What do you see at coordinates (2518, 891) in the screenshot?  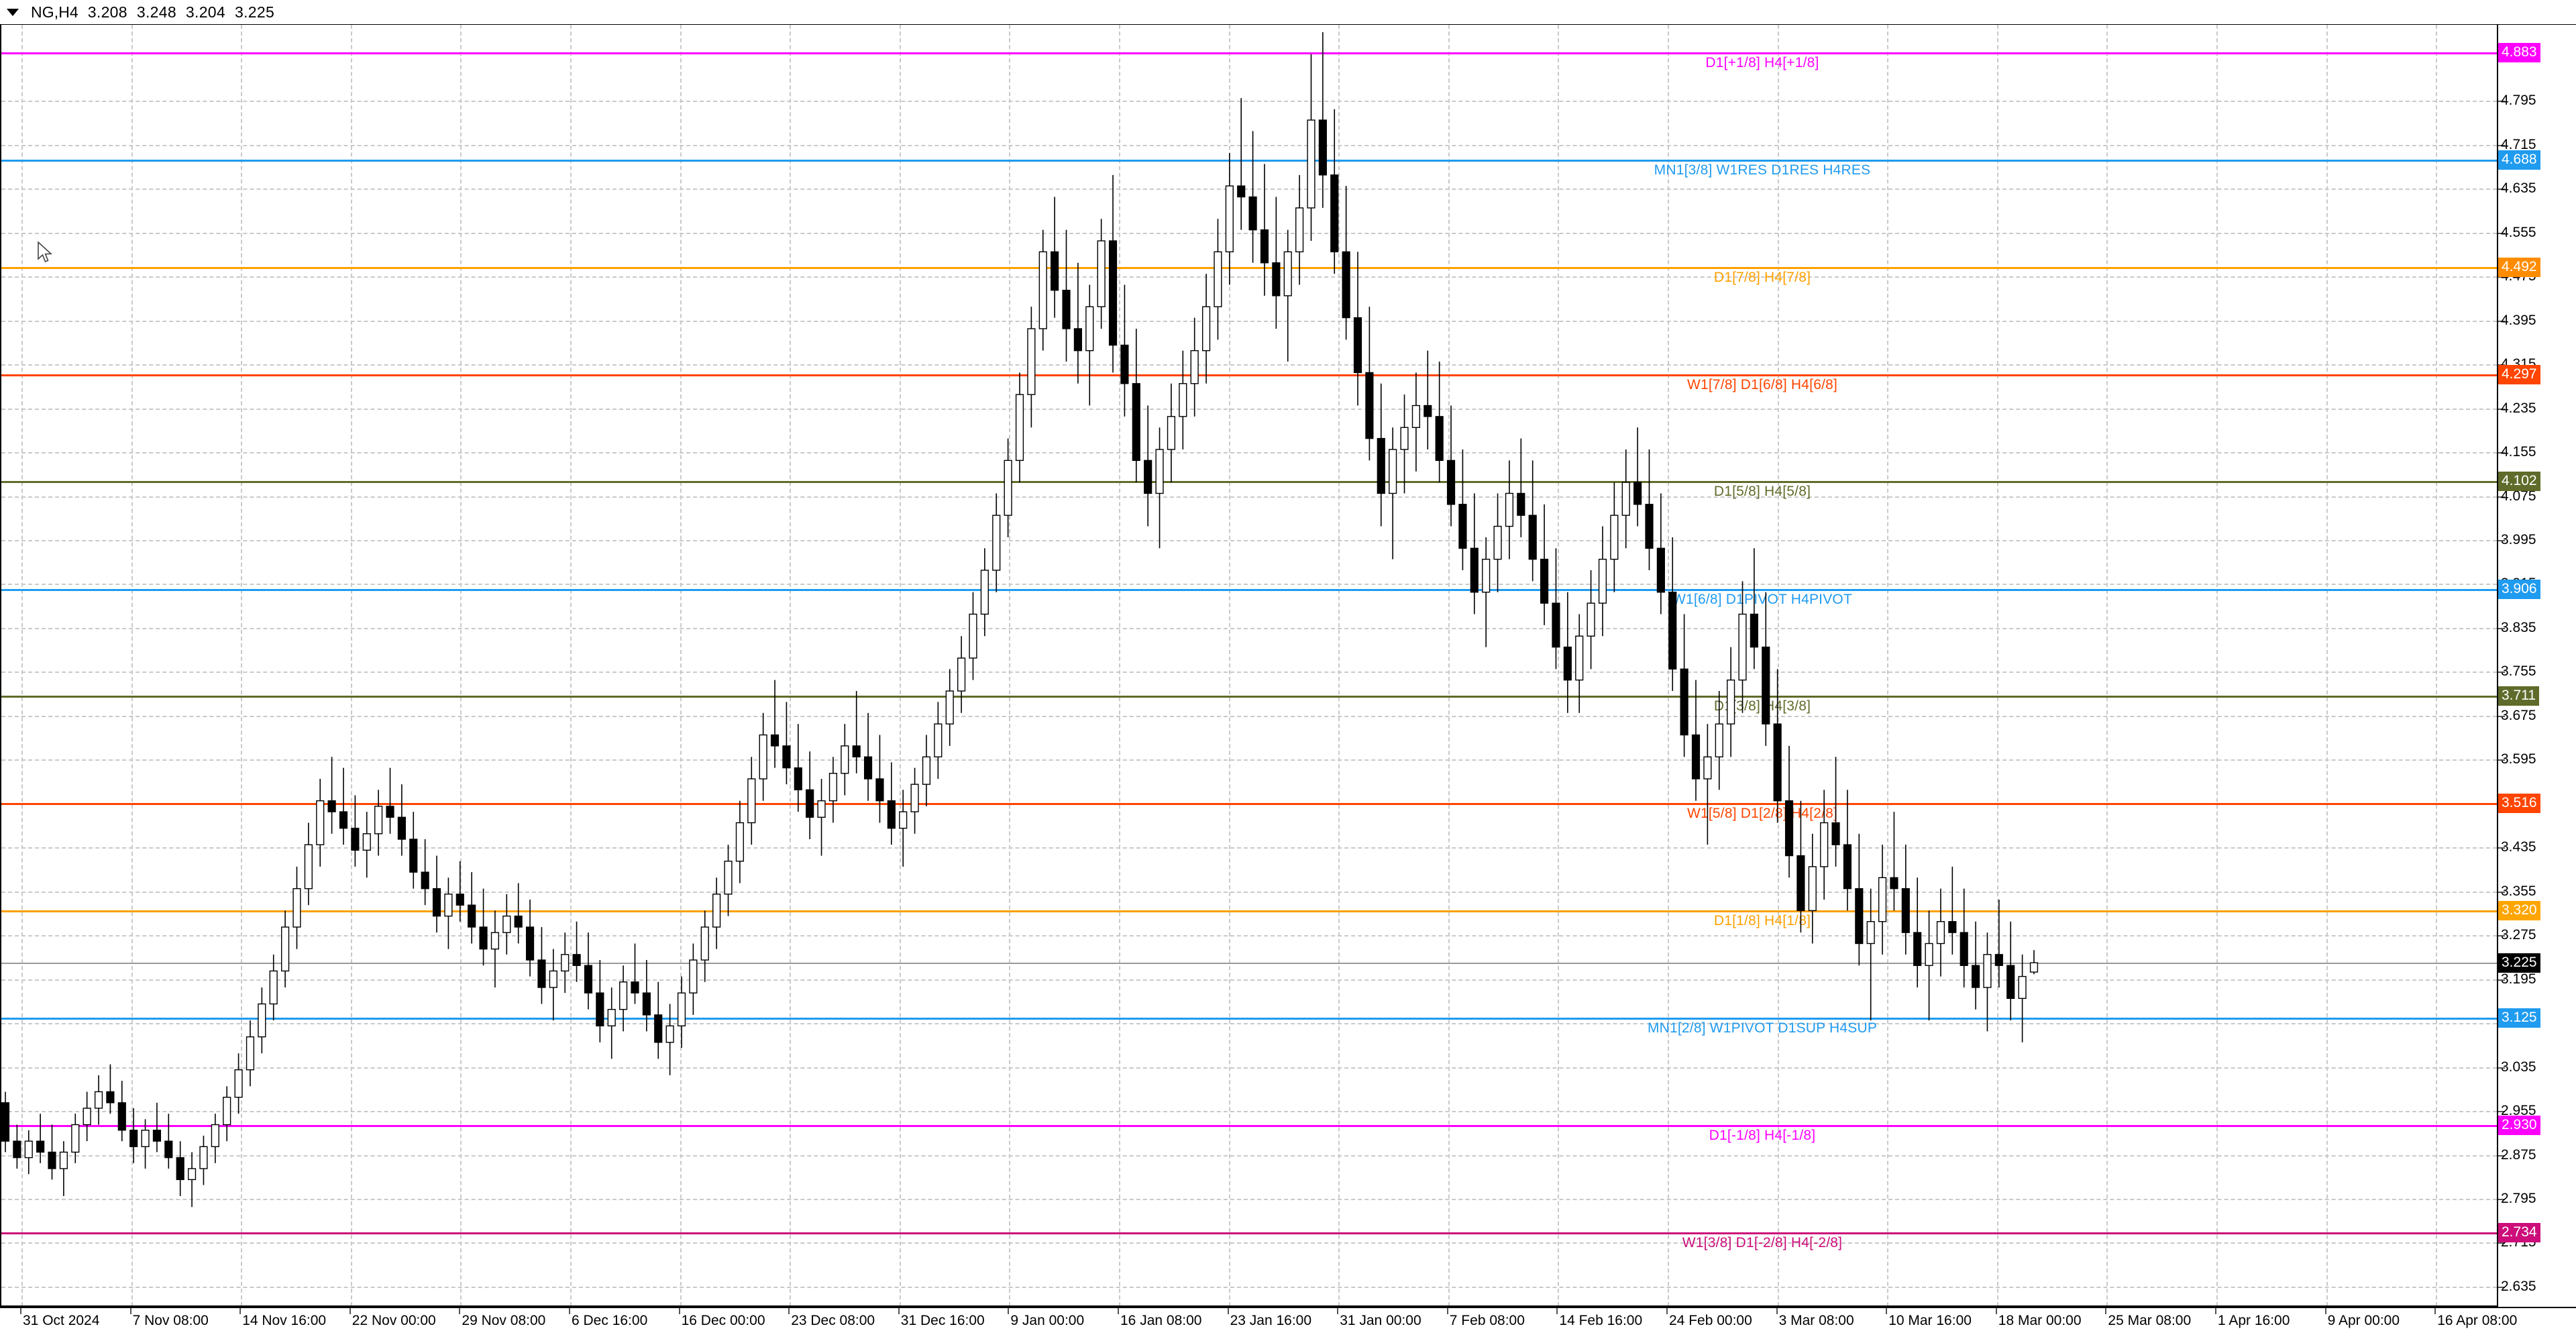 I see `price-tick-label: 3.355` at bounding box center [2518, 891].